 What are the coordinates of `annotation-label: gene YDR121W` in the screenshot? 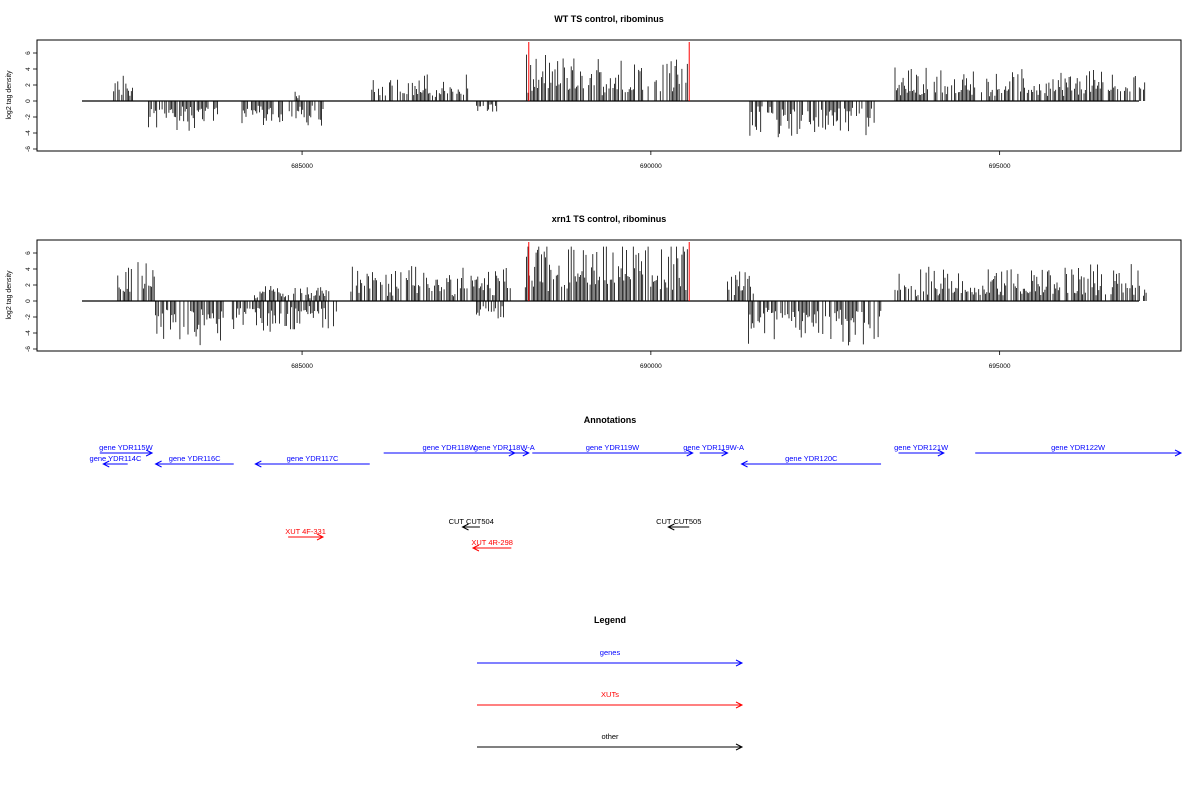 It's located at (921, 447).